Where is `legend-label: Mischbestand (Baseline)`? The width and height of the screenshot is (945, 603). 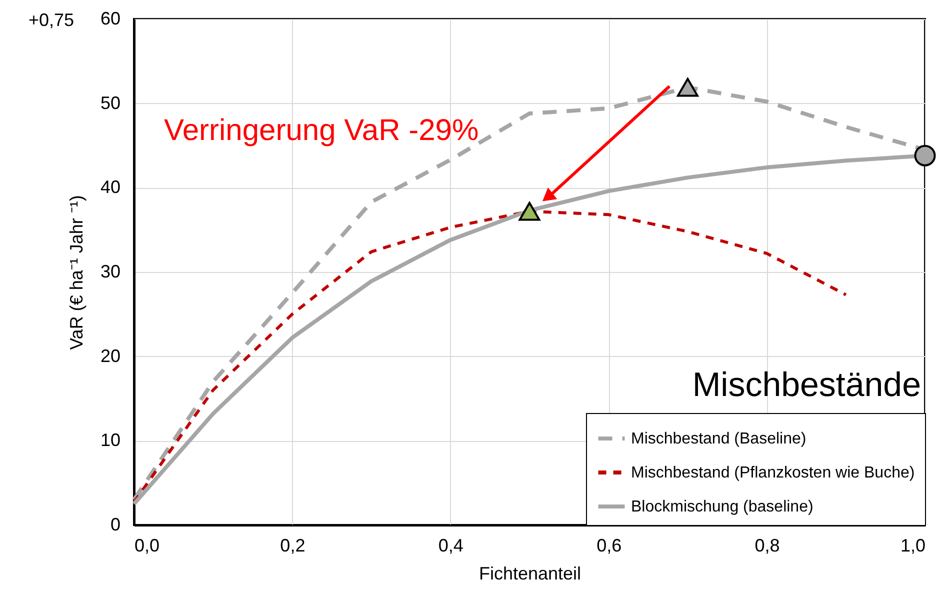
legend-label: Mischbestand (Baseline) is located at coordinates (718, 439).